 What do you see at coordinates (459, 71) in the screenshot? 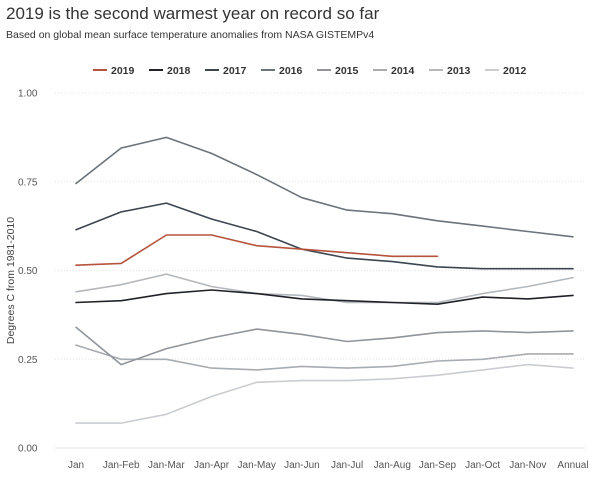
I see `legend-label: 2013` at bounding box center [459, 71].